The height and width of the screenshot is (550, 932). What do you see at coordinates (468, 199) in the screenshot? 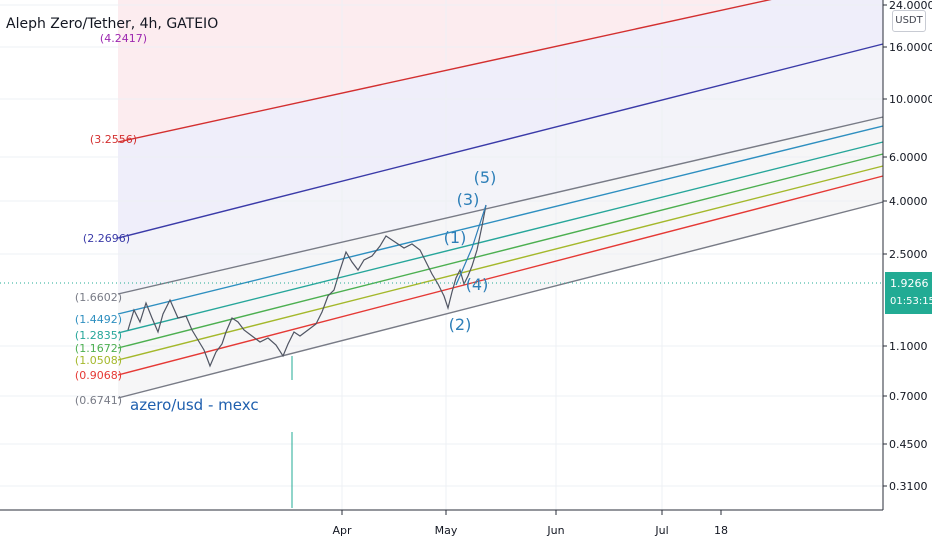
I see `wave-label-2: (3)` at bounding box center [468, 199].